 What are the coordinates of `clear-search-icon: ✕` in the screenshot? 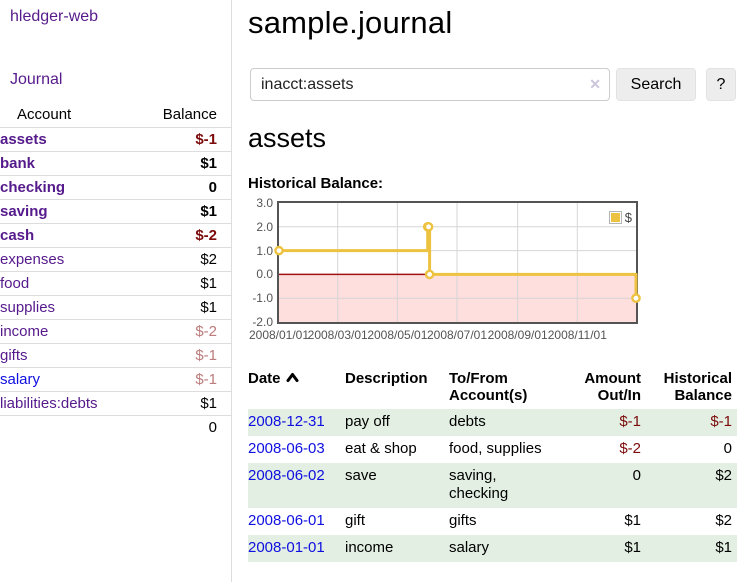 It's located at (595, 84).